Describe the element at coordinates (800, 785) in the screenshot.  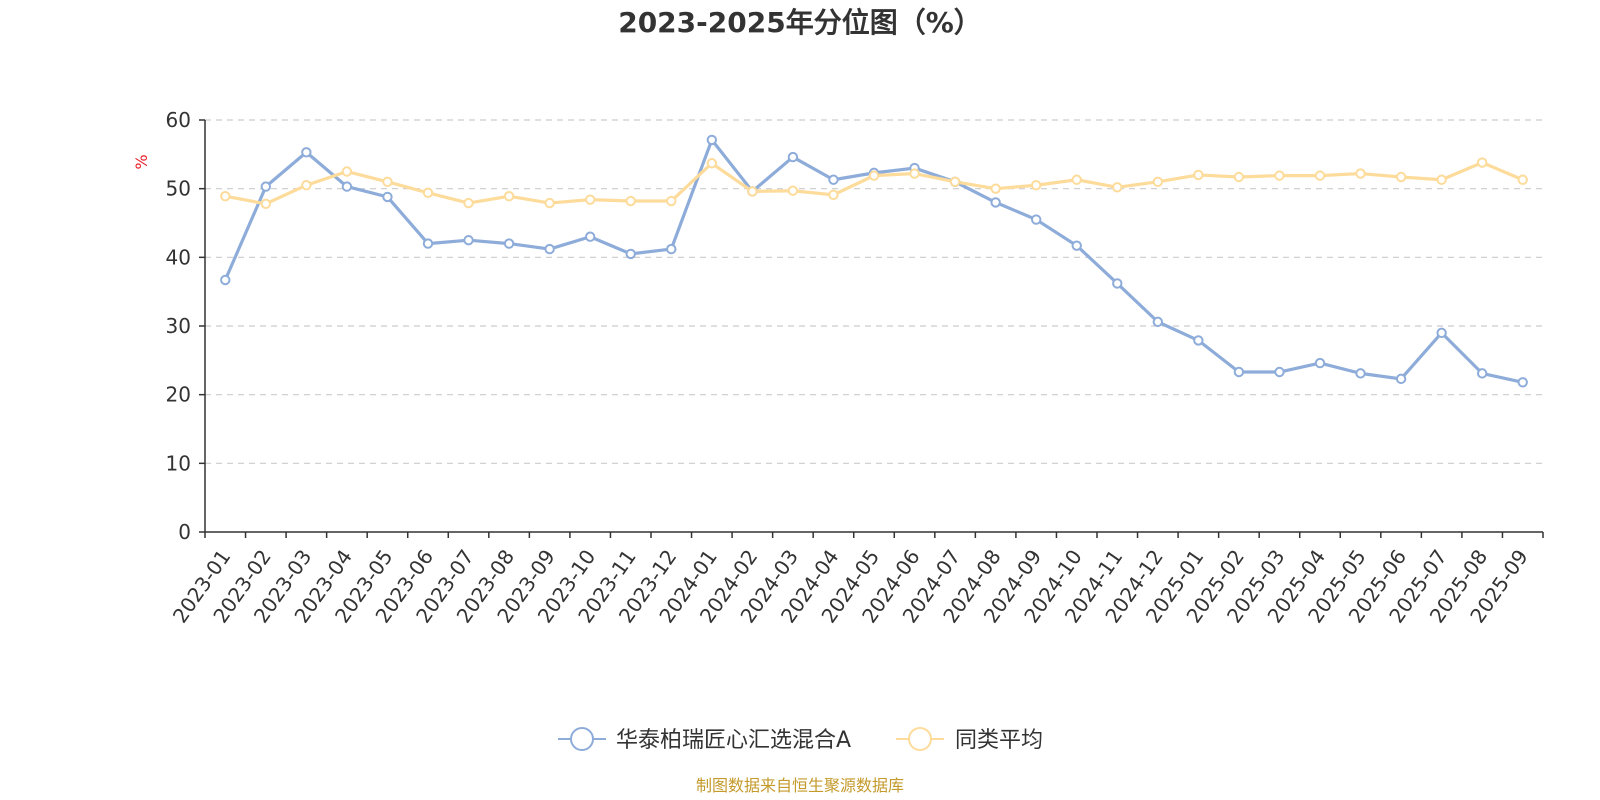
I see `source-note: 制图数据来自恒生聚源数据库` at that location.